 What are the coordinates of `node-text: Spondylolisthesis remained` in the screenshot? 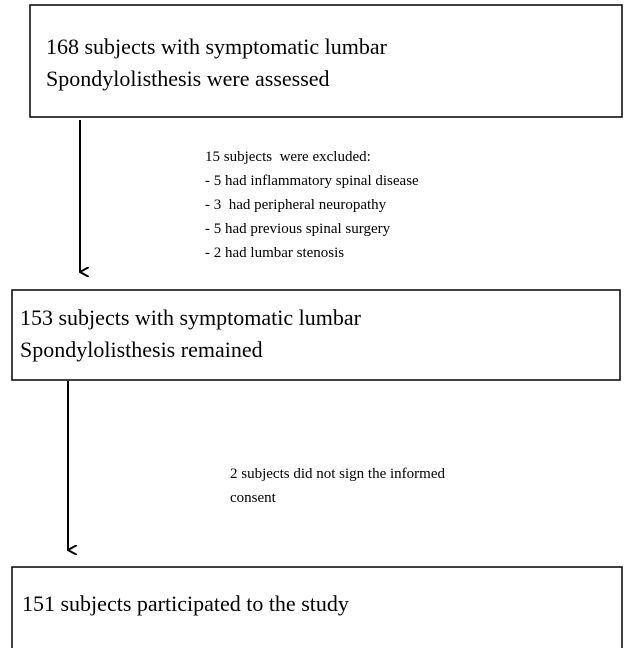 It's located at (141, 349).